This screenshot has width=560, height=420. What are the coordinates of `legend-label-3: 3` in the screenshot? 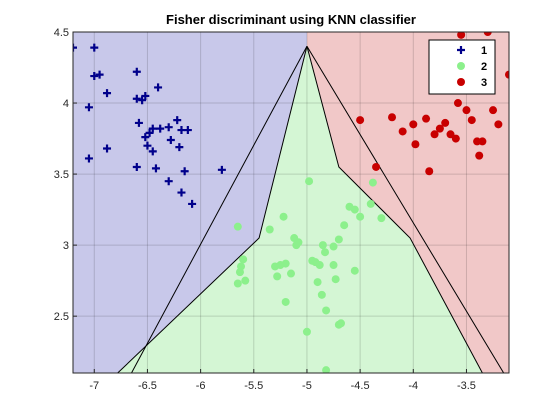 It's located at (484, 83).